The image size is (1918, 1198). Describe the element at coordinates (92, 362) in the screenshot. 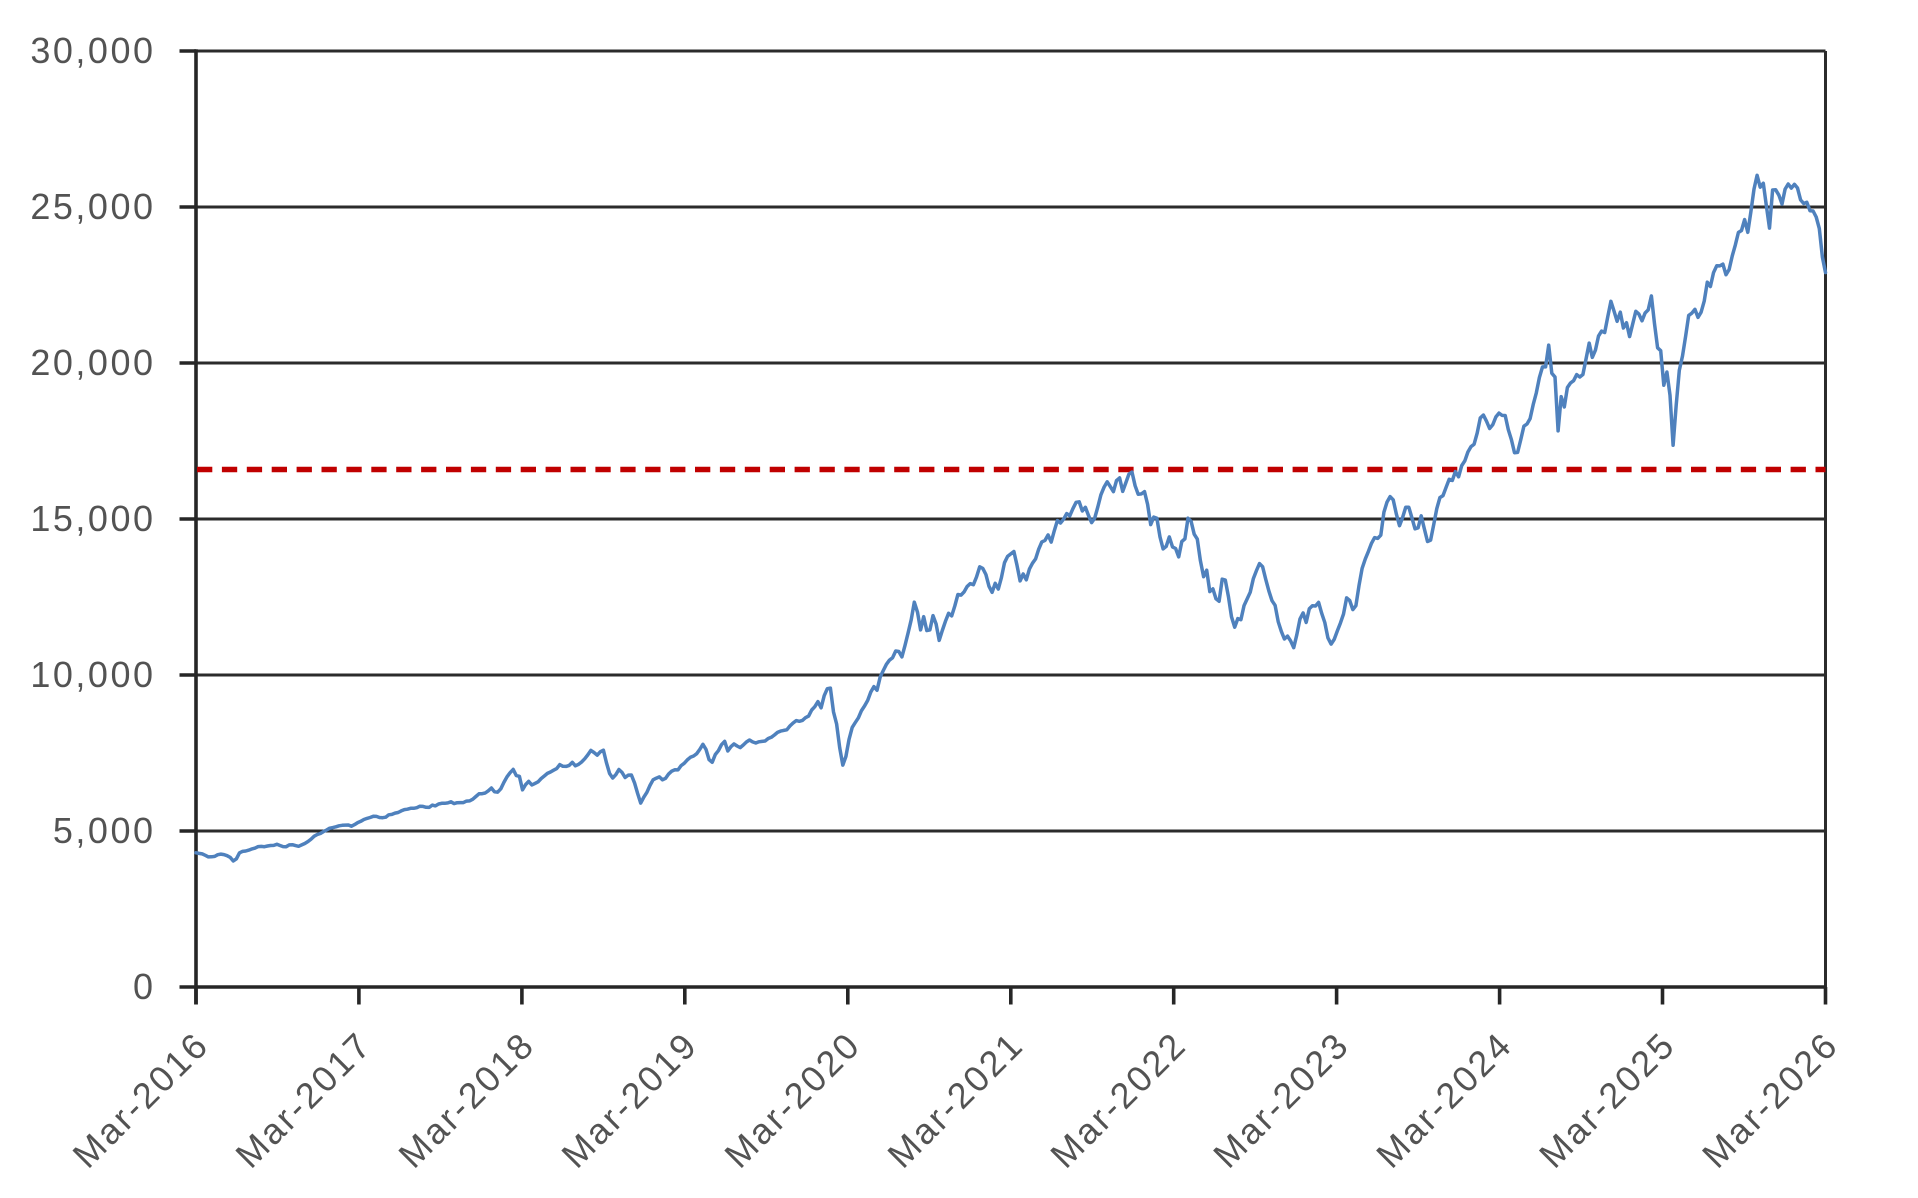

I see `svg-text: 20,000` at that location.